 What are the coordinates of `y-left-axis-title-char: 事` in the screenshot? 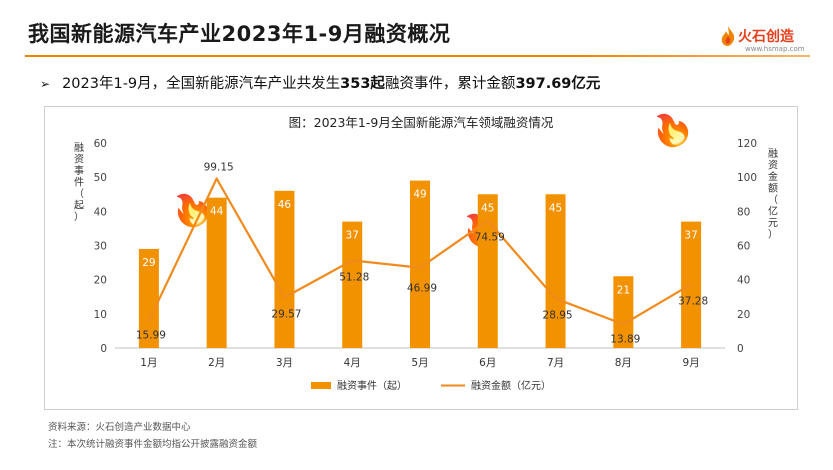 It's located at (79, 170).